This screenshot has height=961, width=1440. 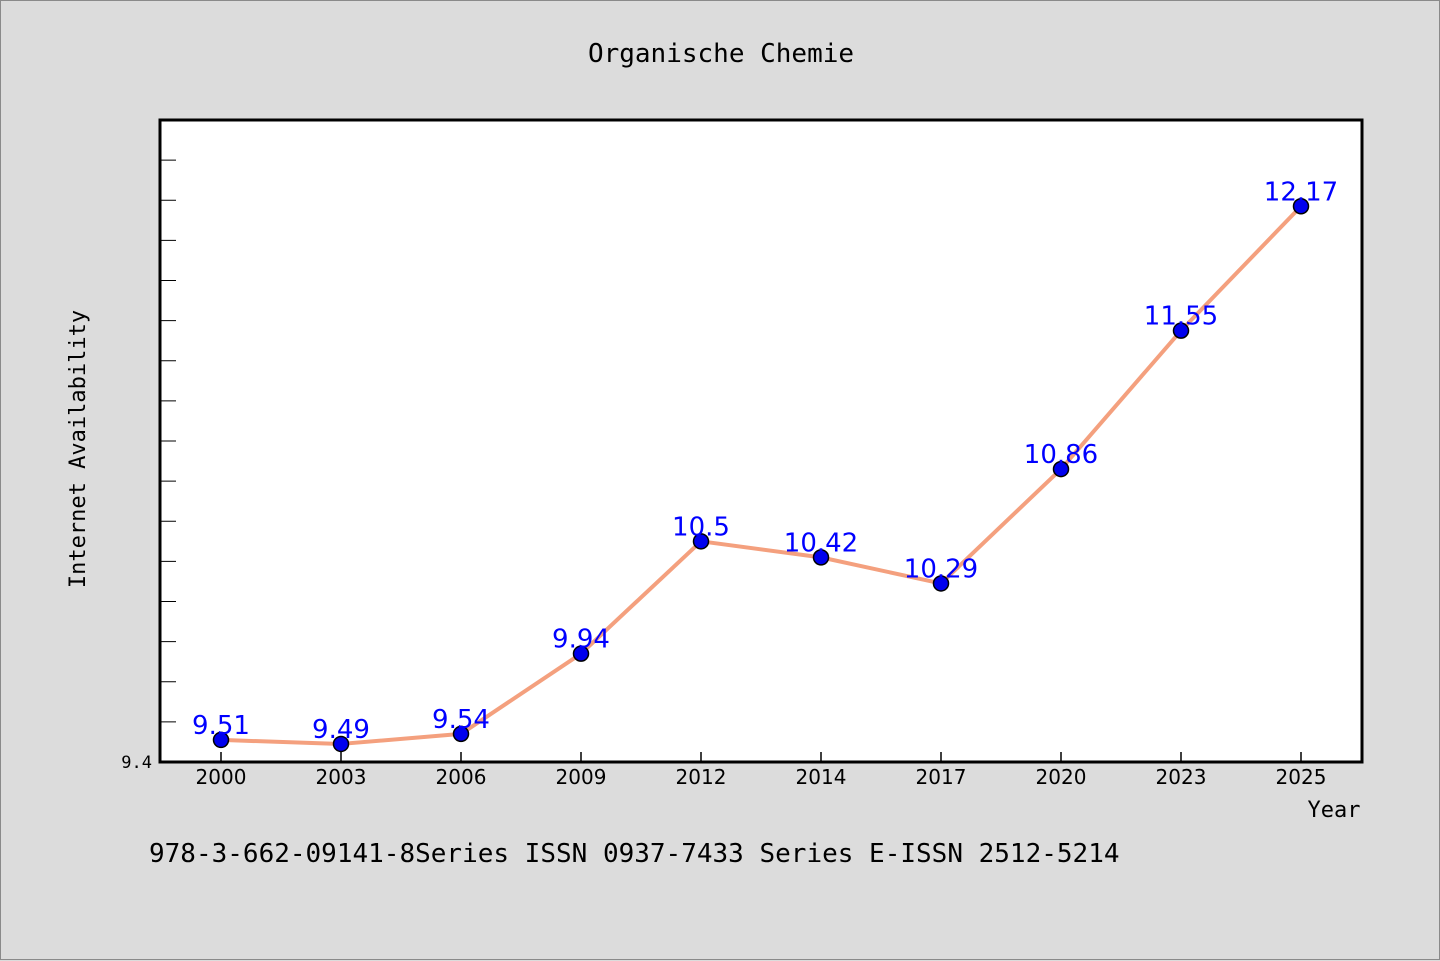 What do you see at coordinates (78, 449) in the screenshot?
I see `y-axis-label: Internet Availability` at bounding box center [78, 449].